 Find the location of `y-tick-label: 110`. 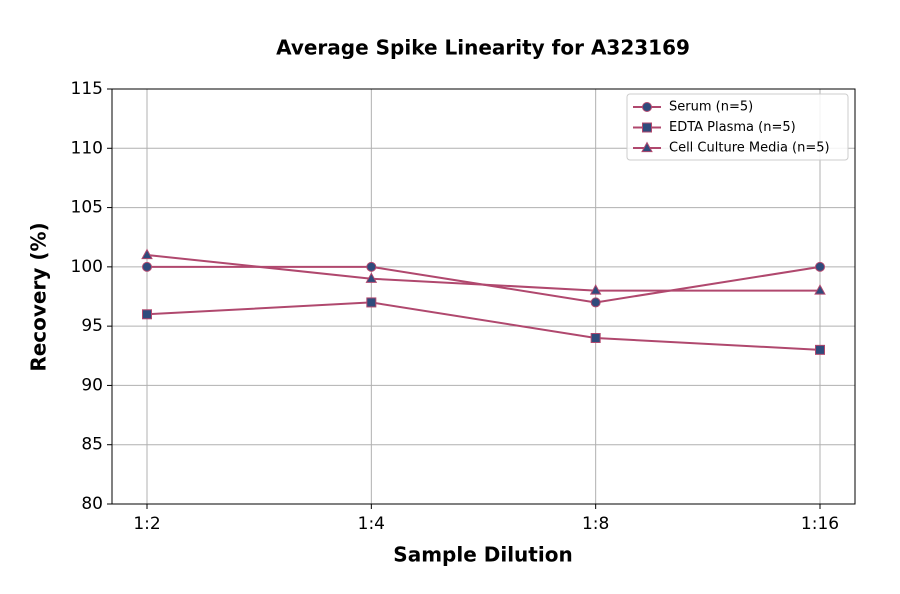

y-tick-label: 110 is located at coordinates (87, 148).